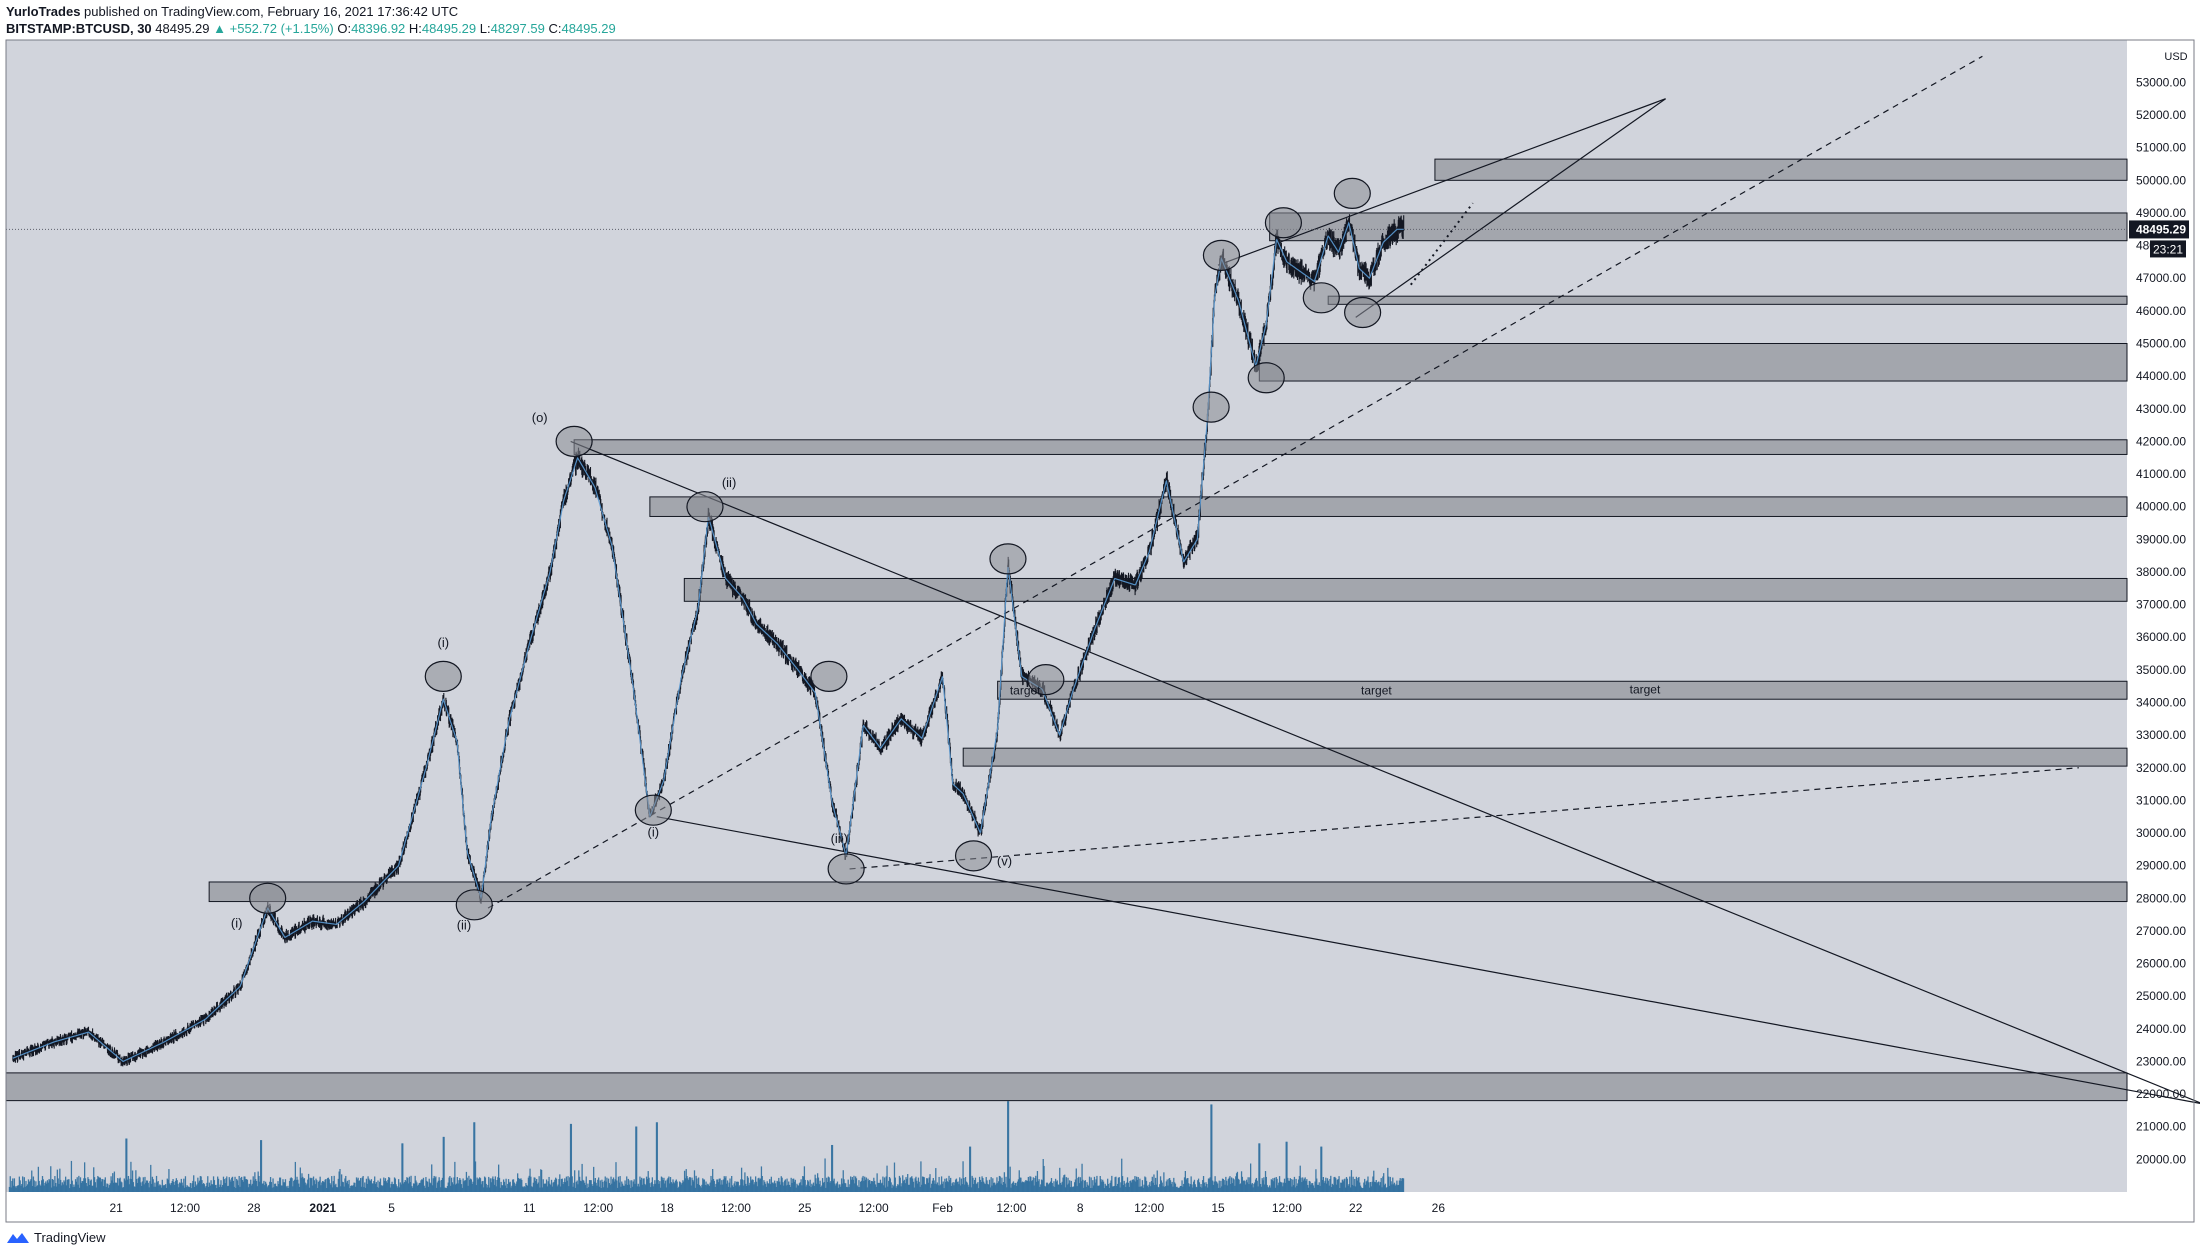  Describe the element at coordinates (182, 28) in the screenshot. I see `last-price: 48495.29` at that location.